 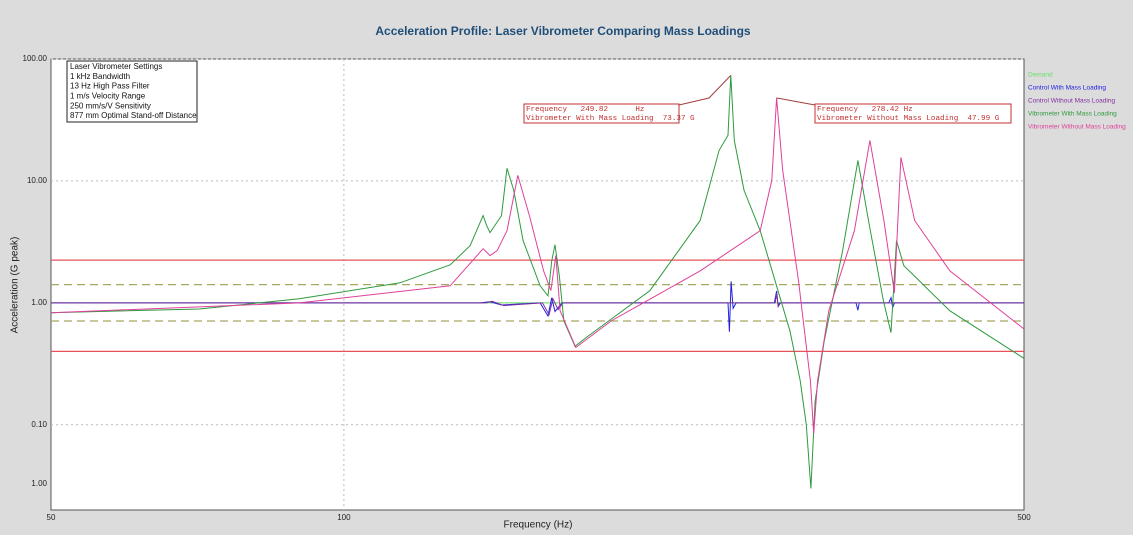 What do you see at coordinates (1067, 88) in the screenshot?
I see `legend-entry: Control With Mass Loading` at bounding box center [1067, 88].